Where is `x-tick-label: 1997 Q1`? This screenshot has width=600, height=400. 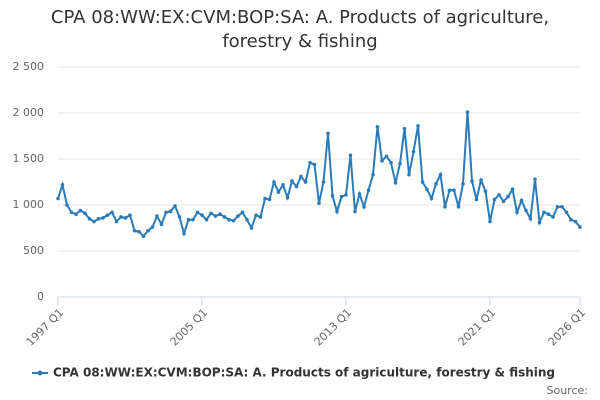 x-tick-label: 1997 Q1 is located at coordinates (45, 327).